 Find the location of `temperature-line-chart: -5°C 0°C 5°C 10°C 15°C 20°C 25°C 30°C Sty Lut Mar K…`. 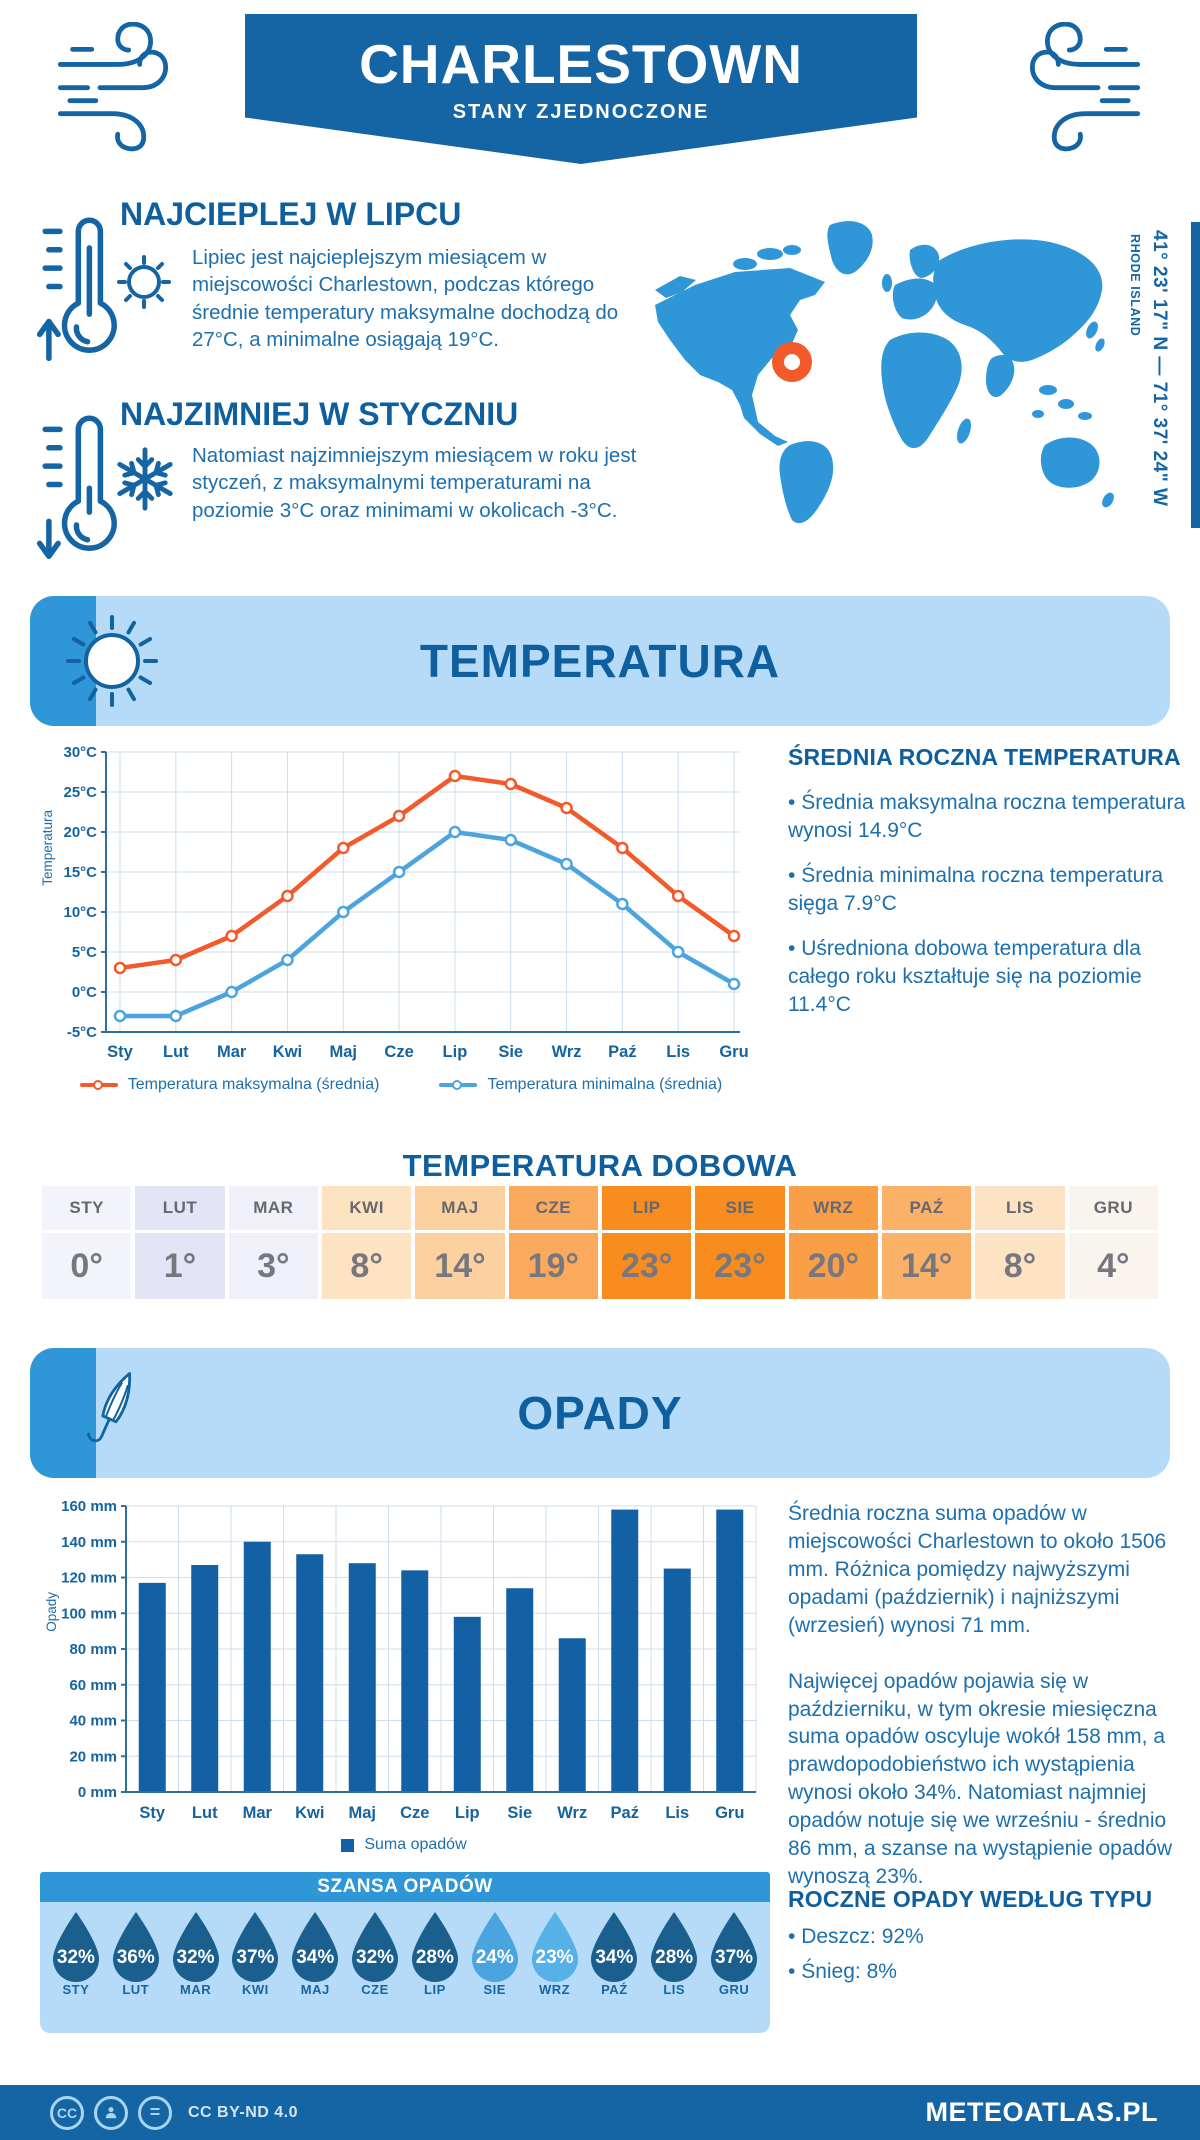

temperature-line-chart: -5°C 0°C 5°C 10°C 15°C 20°C 25°C 30°C Sty Lut Mar K… is located at coordinates (405, 902).